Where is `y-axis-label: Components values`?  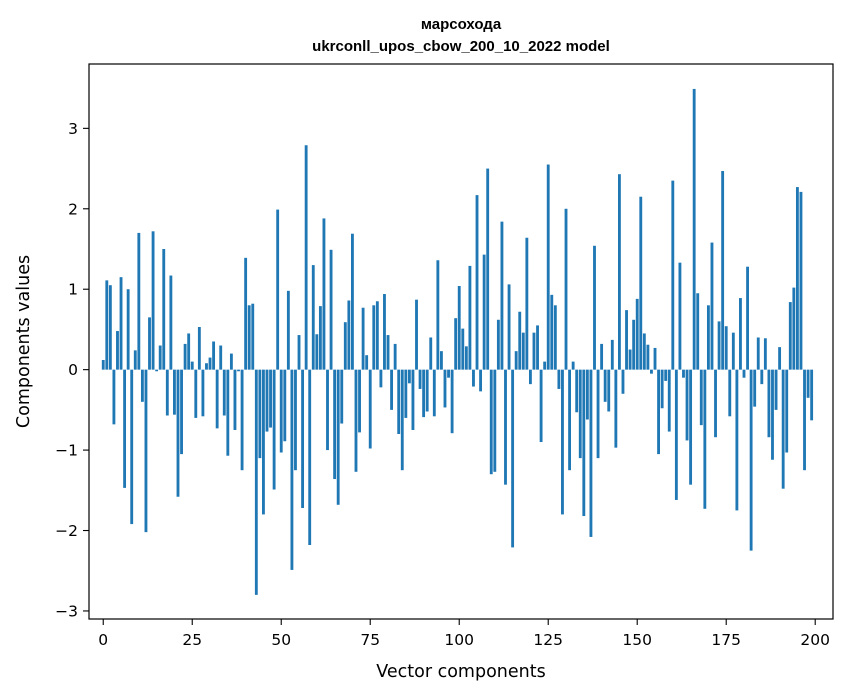 y-axis-label: Components values is located at coordinates (24, 341).